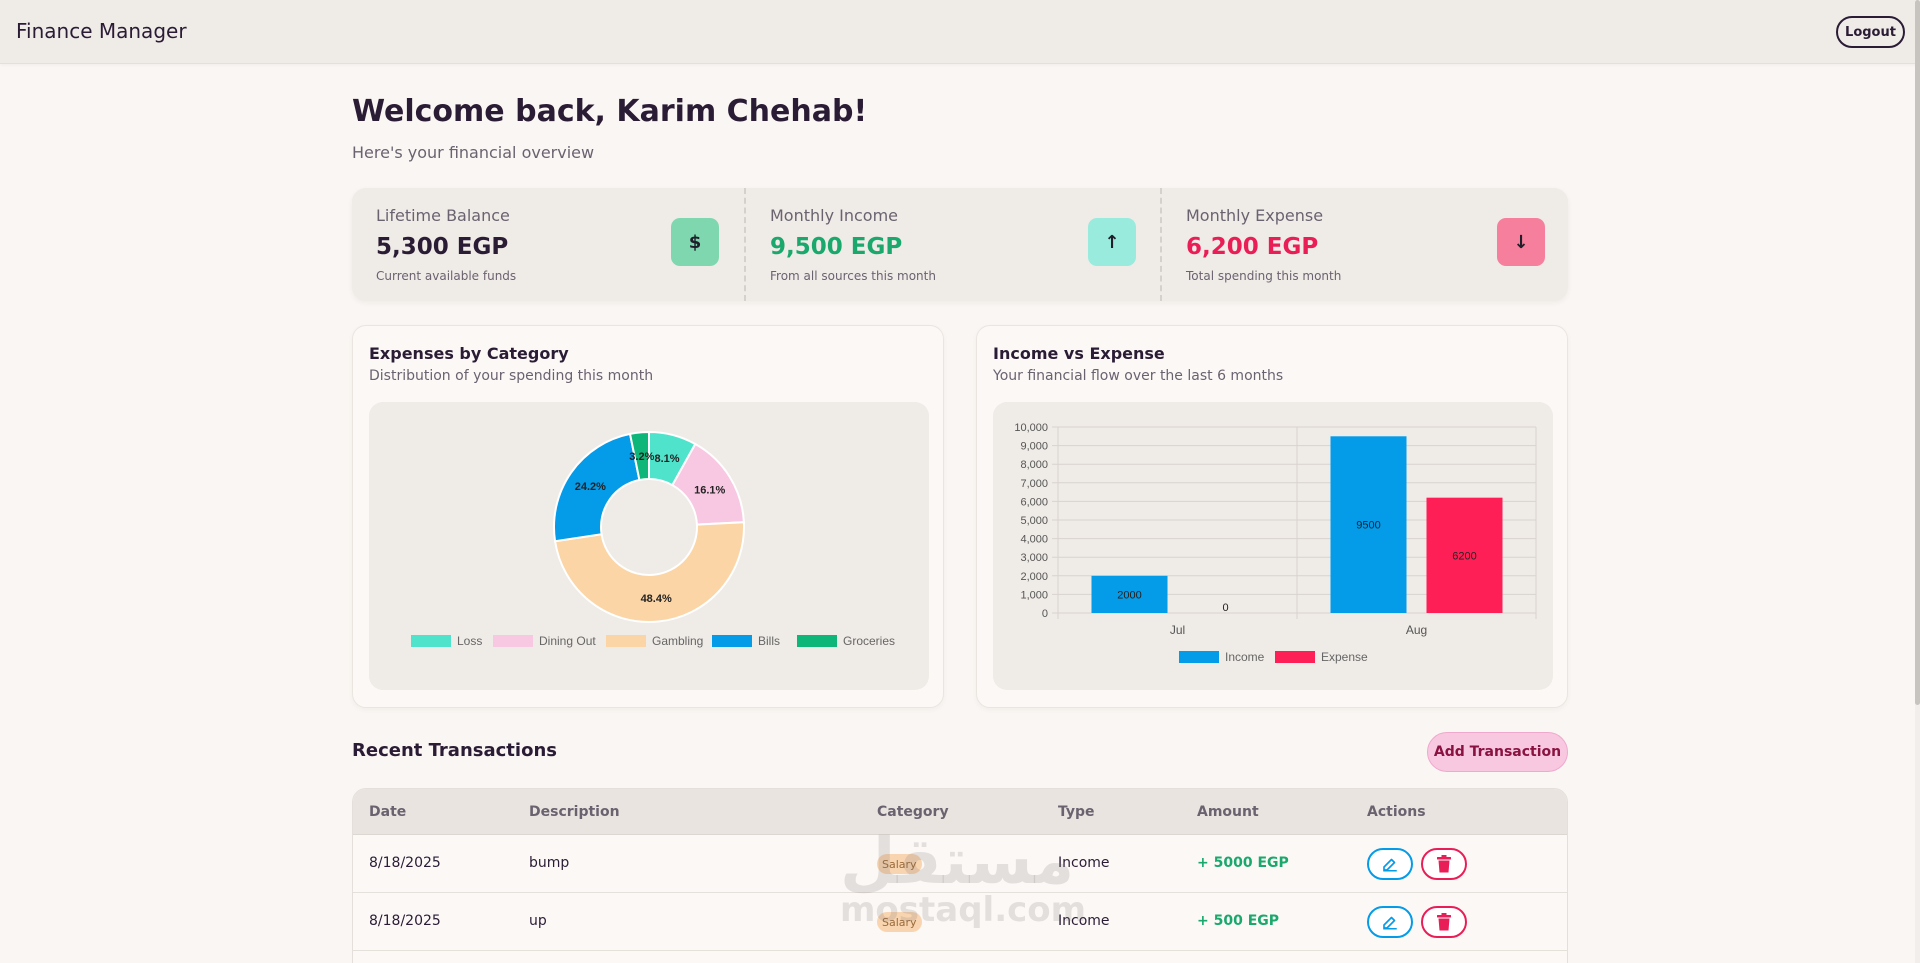 The width and height of the screenshot is (1920, 963). What do you see at coordinates (513, 641) in the screenshot?
I see `legend-swatch-dining-out` at bounding box center [513, 641].